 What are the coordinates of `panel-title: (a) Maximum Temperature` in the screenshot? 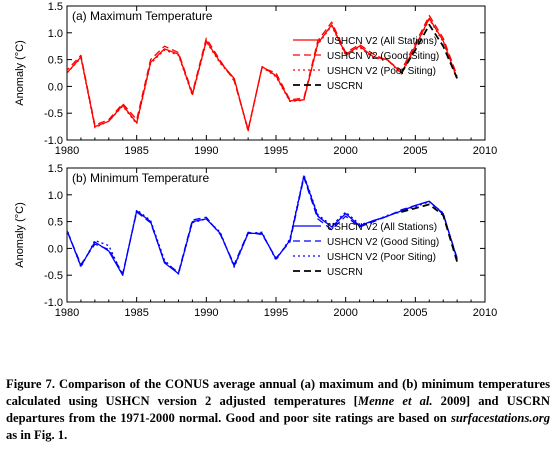 It's located at (142, 16).